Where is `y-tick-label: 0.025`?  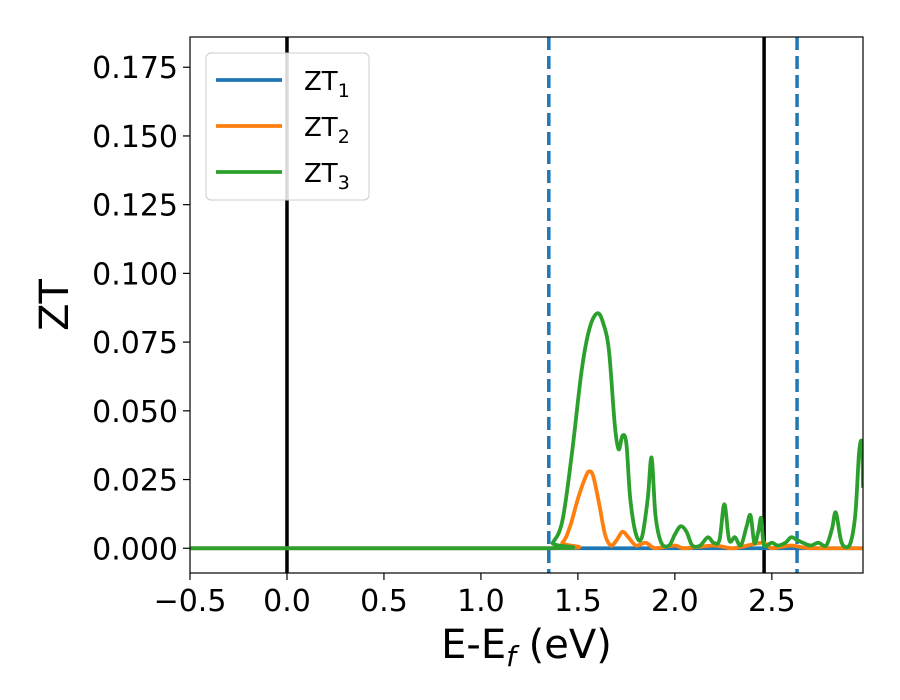
y-tick-label: 0.025 is located at coordinates (135, 481).